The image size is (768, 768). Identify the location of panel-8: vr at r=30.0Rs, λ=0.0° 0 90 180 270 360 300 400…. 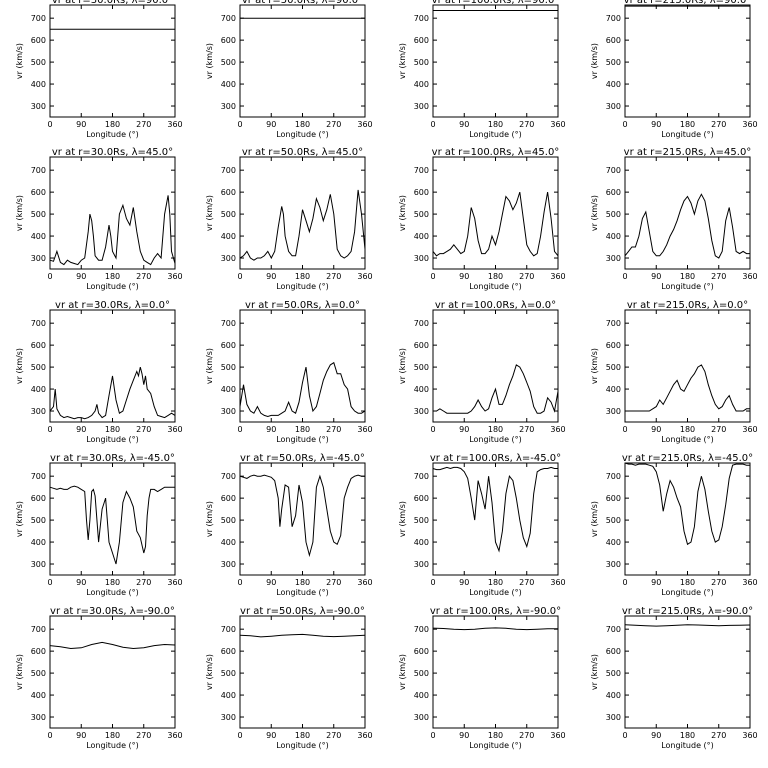
(99, 372).